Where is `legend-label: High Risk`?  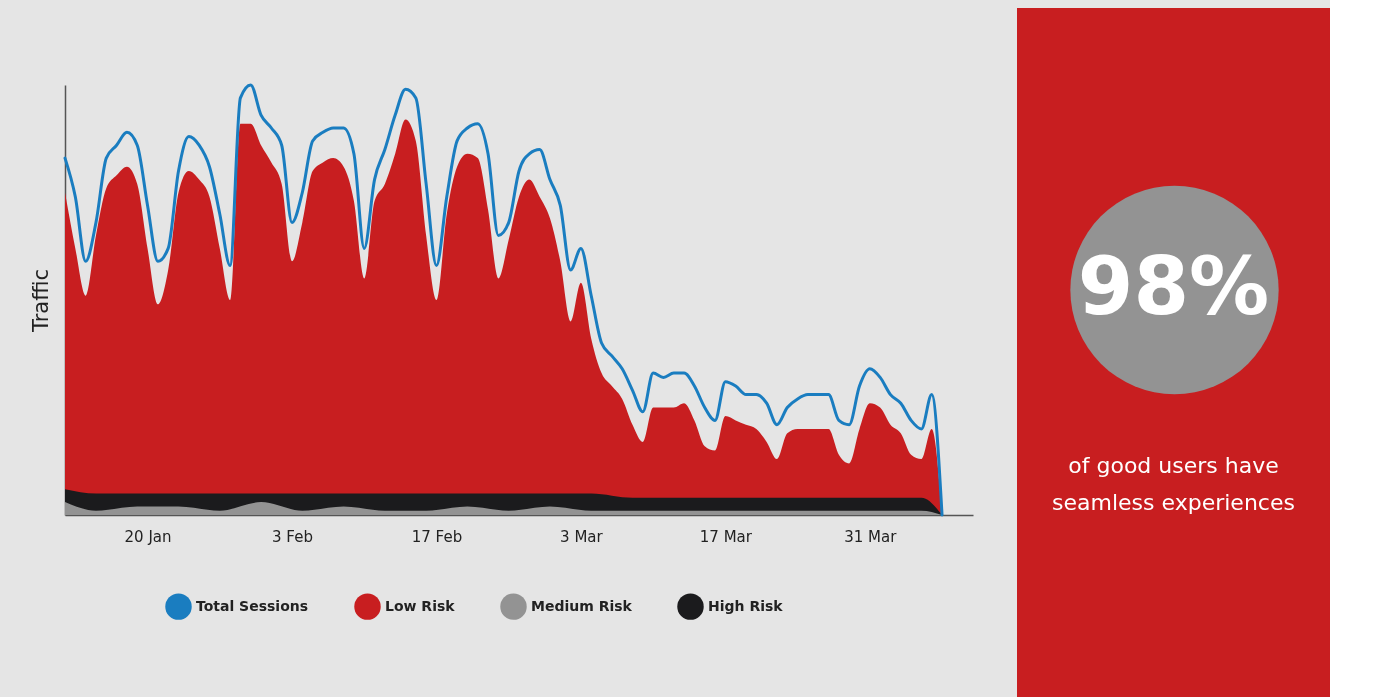
legend-label: High Risk is located at coordinates (746, 605).